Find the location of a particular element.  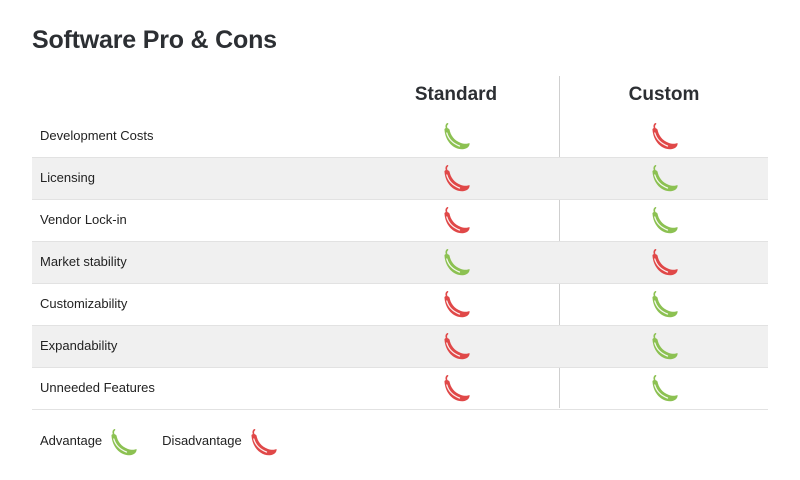

legend-label: Disadvantage is located at coordinates (202, 440).